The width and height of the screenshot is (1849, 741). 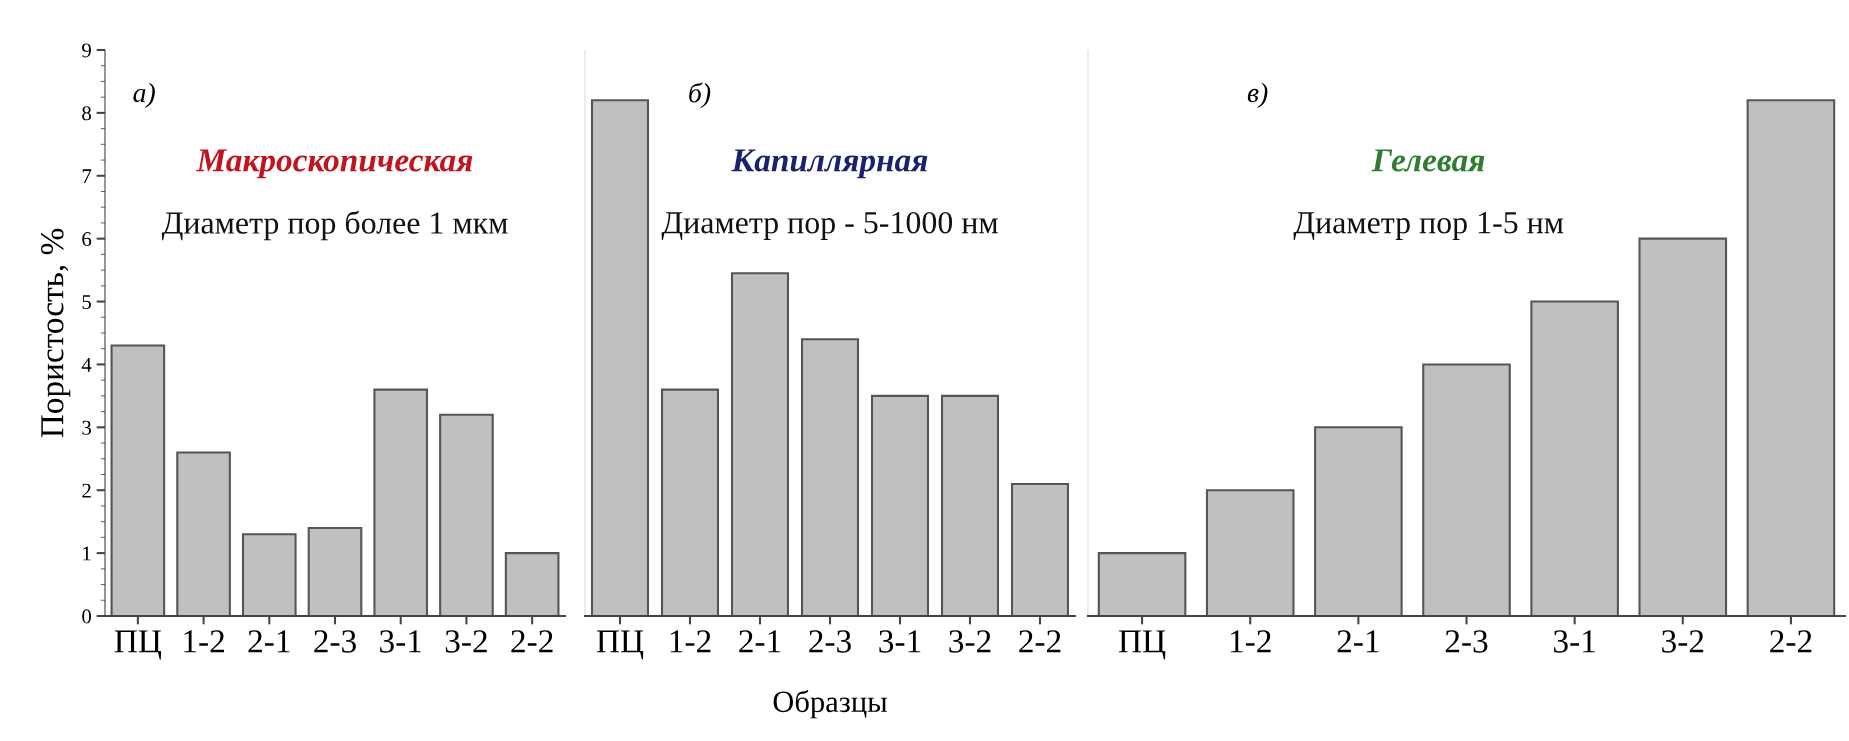 What do you see at coordinates (829, 225) in the screenshot?
I see `text: Диаметр пор - 5-1000 нм` at bounding box center [829, 225].